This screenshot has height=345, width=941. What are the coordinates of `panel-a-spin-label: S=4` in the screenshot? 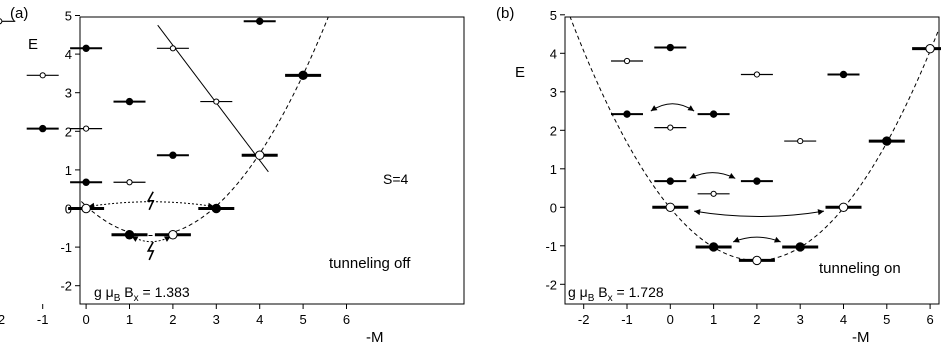 It's located at (396, 179).